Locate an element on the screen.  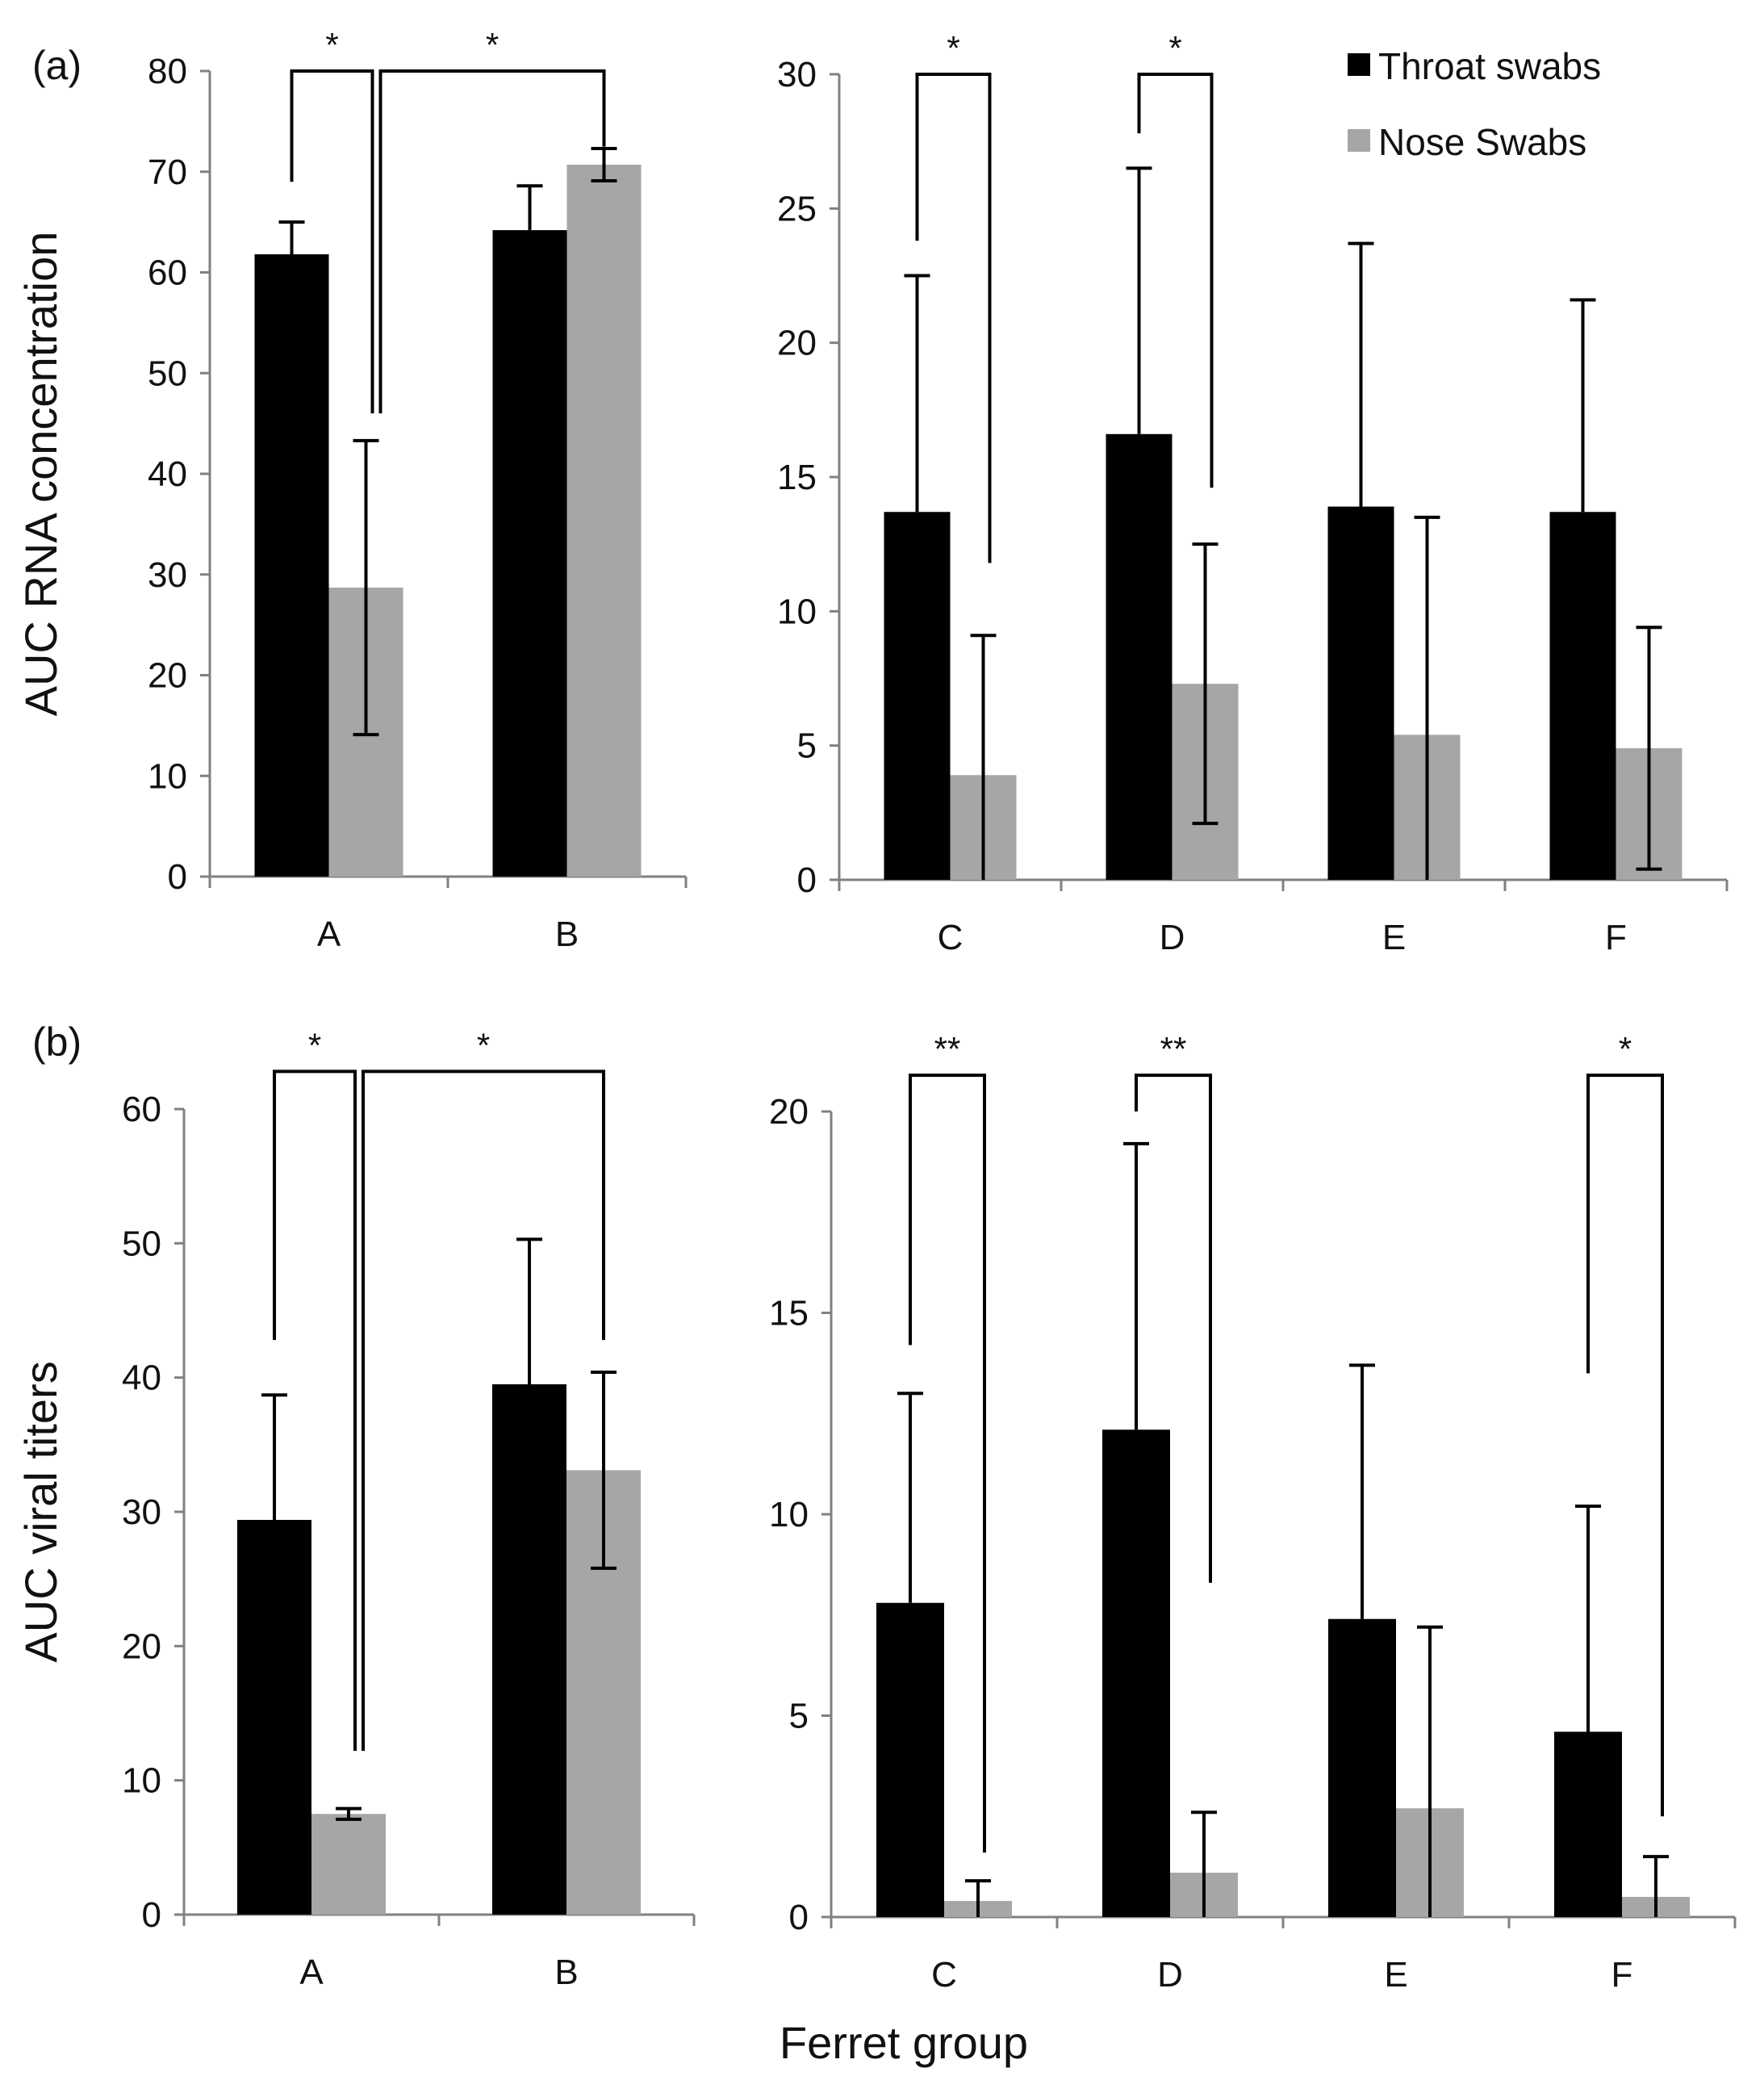
y-axis-title: AUC viral titers is located at coordinates (40, 1511).